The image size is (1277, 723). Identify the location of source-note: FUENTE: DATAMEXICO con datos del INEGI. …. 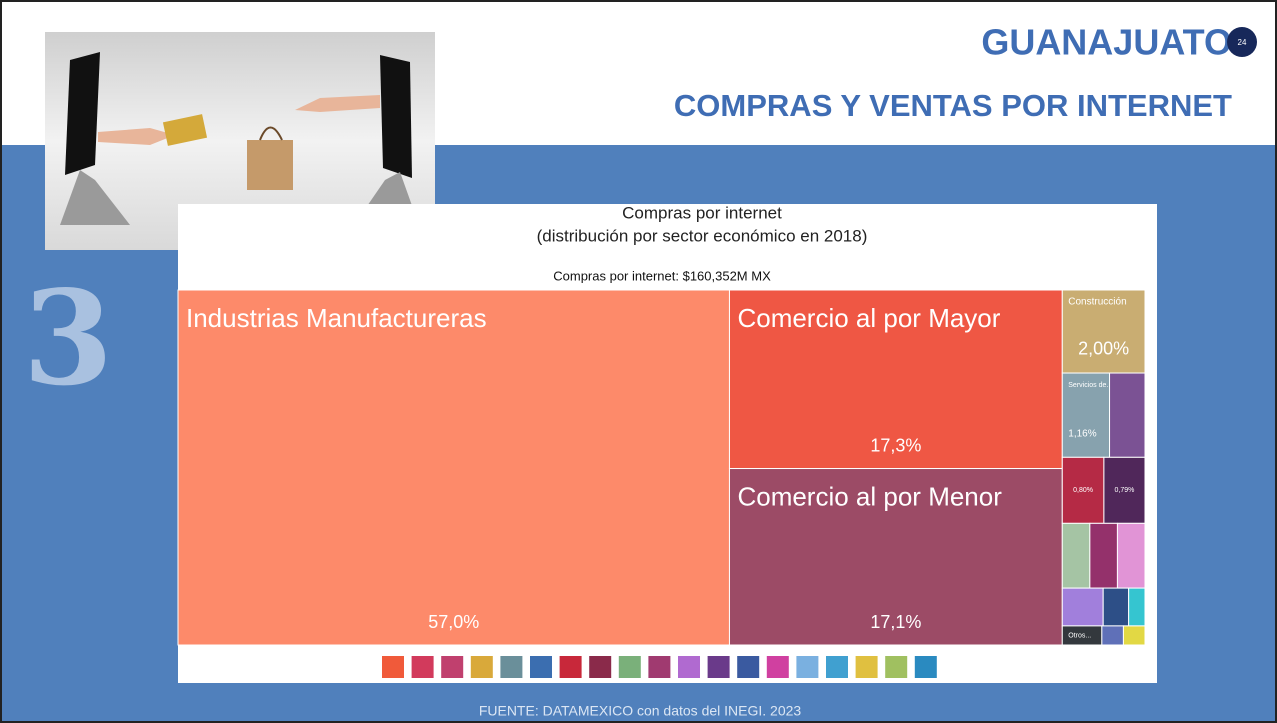
(640, 711).